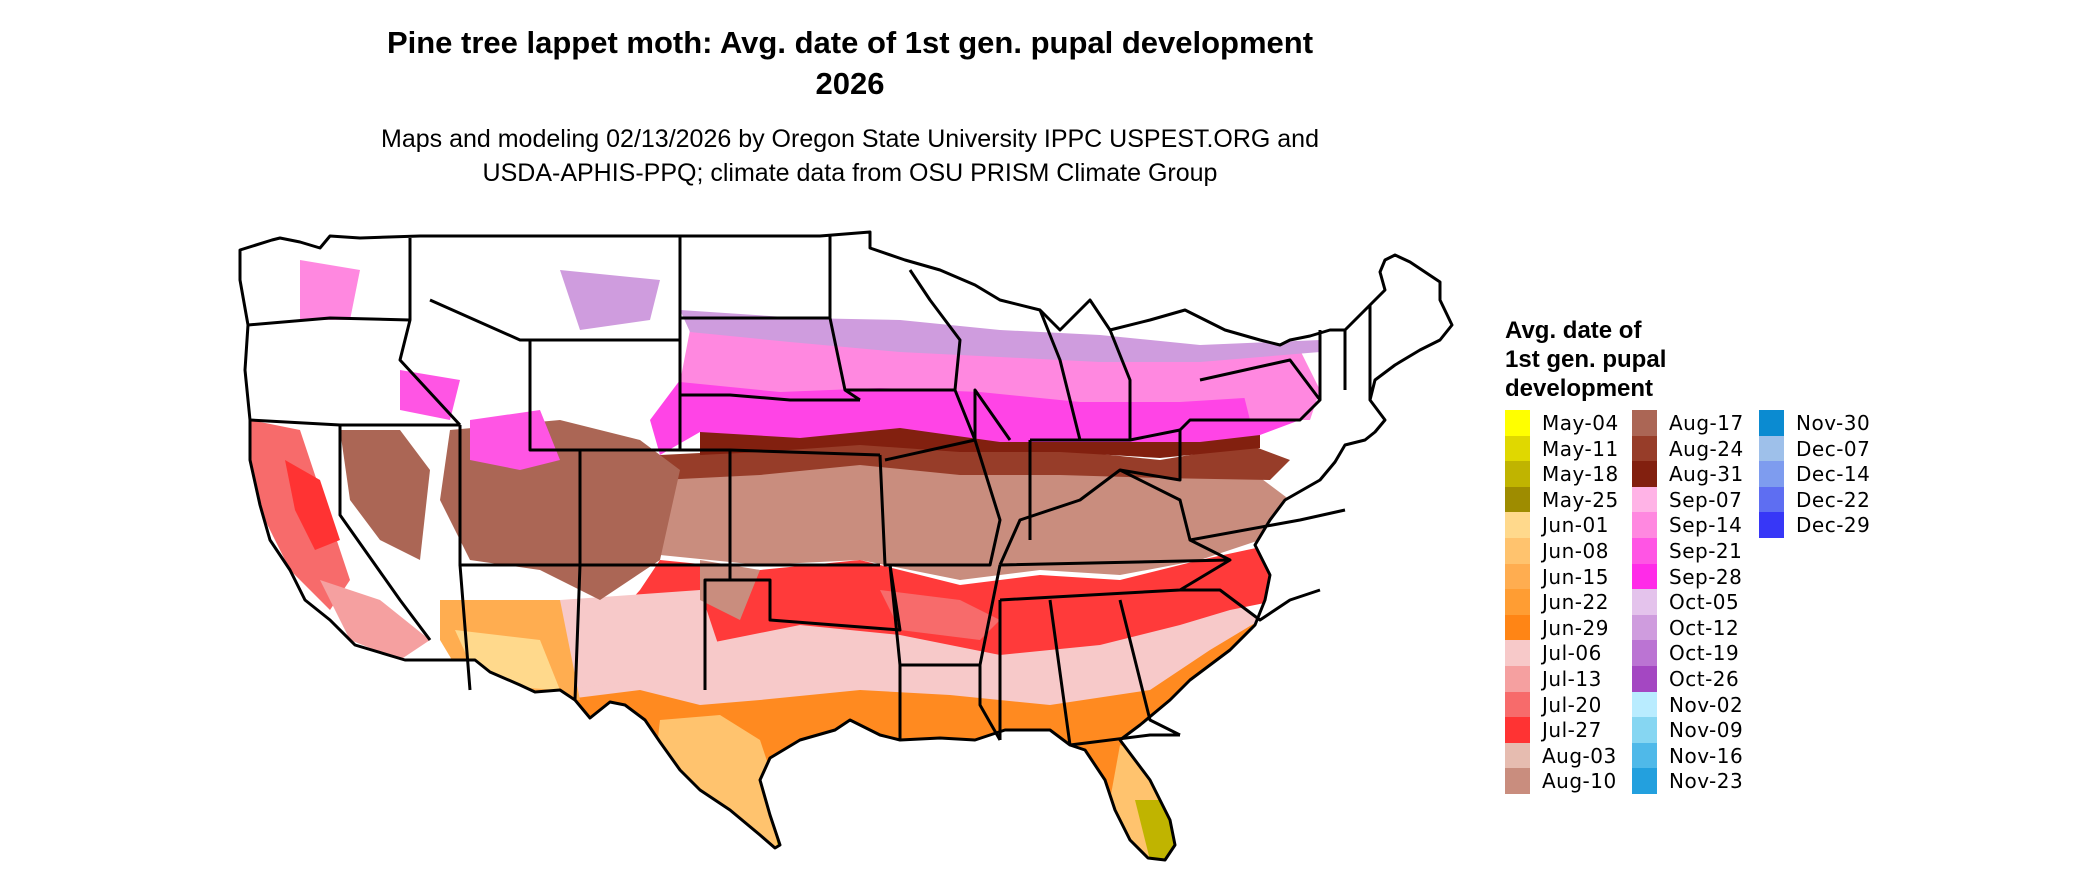  What do you see at coordinates (385, 495) in the screenshot?
I see `zone-nv-brown` at bounding box center [385, 495].